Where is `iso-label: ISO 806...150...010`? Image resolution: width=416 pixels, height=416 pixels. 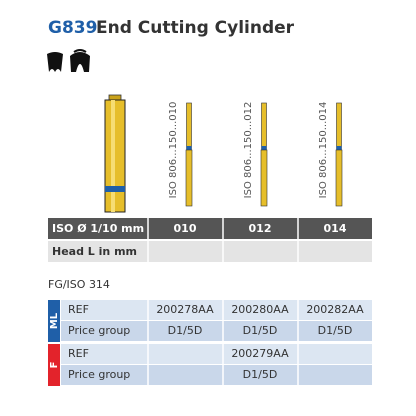 iso-label: ISO 806...150...010 is located at coordinates (173, 150).